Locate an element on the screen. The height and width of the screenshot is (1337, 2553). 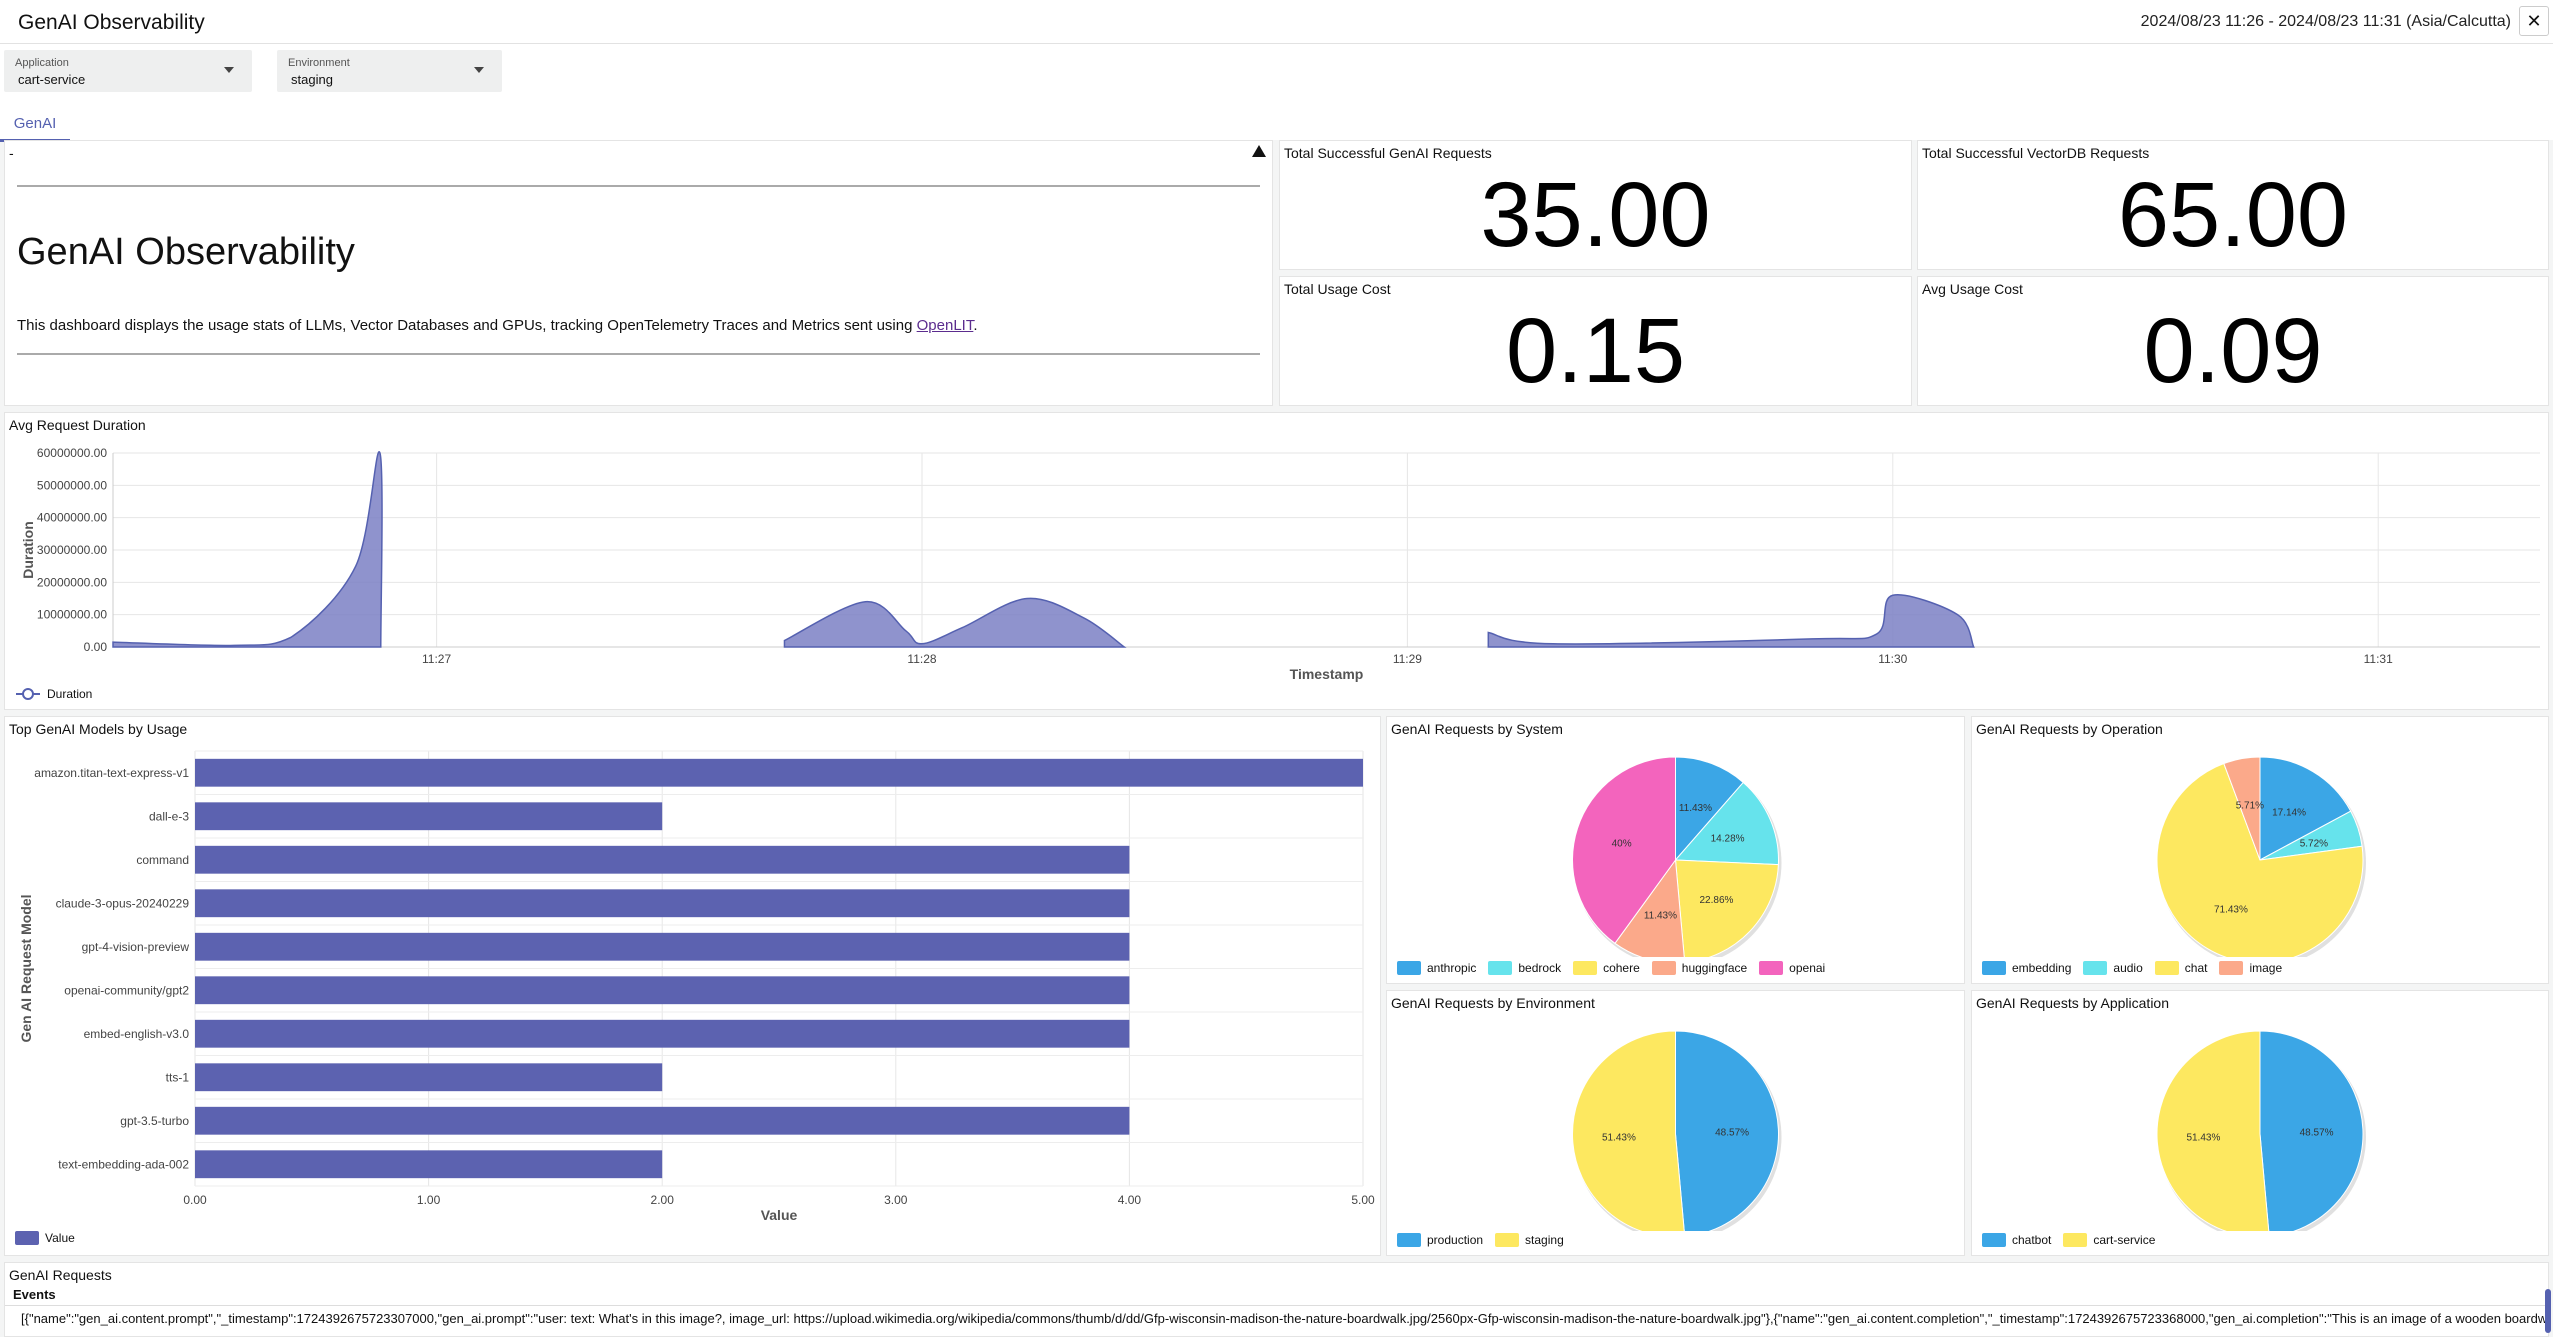
legend-item: cart-service is located at coordinates (2109, 1240).